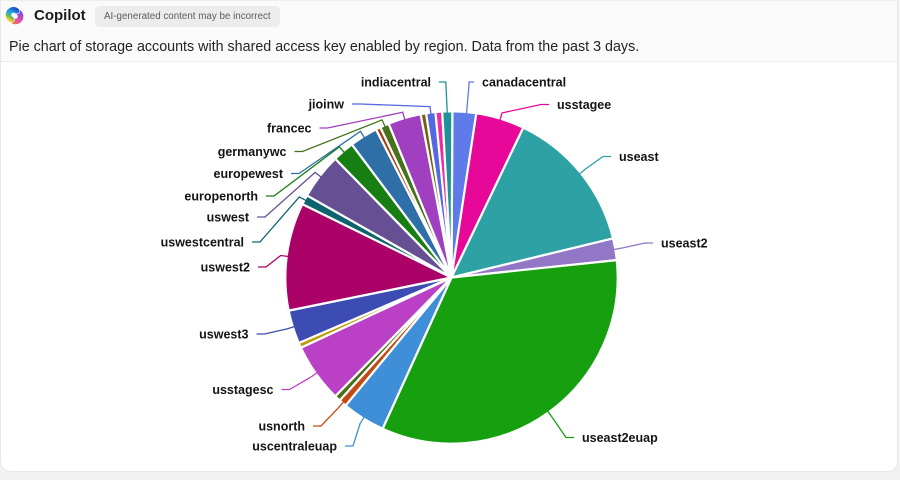  I want to click on svg-text: uswest2, so click(225, 268).